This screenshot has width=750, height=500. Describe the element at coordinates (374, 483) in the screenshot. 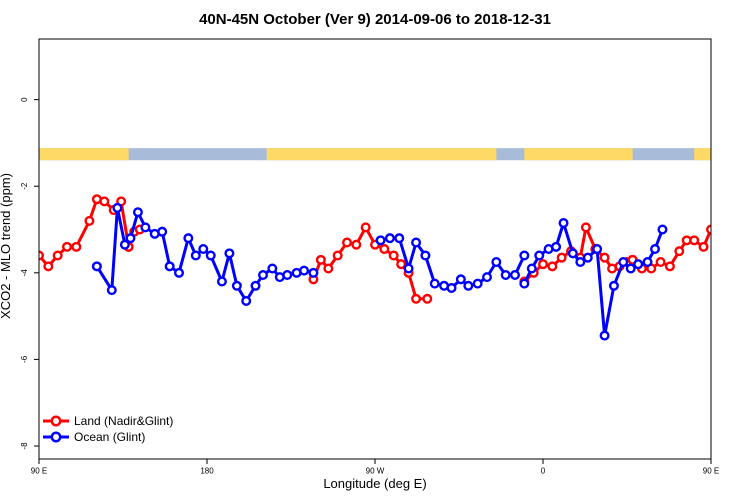

I see `x-axis-label: Longitude (deg E)` at that location.